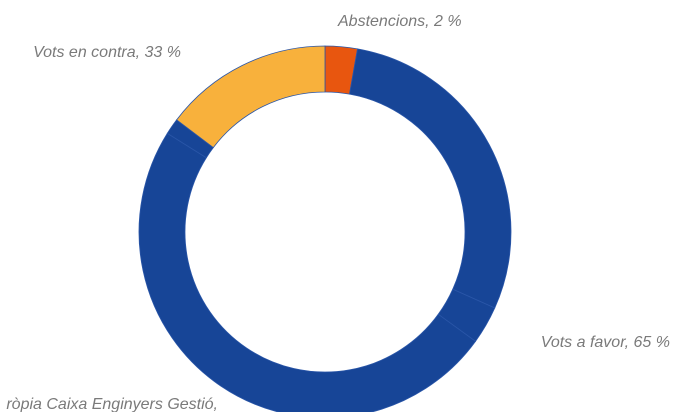  Describe the element at coordinates (251, 97) in the screenshot. I see `donut-slice` at that location.